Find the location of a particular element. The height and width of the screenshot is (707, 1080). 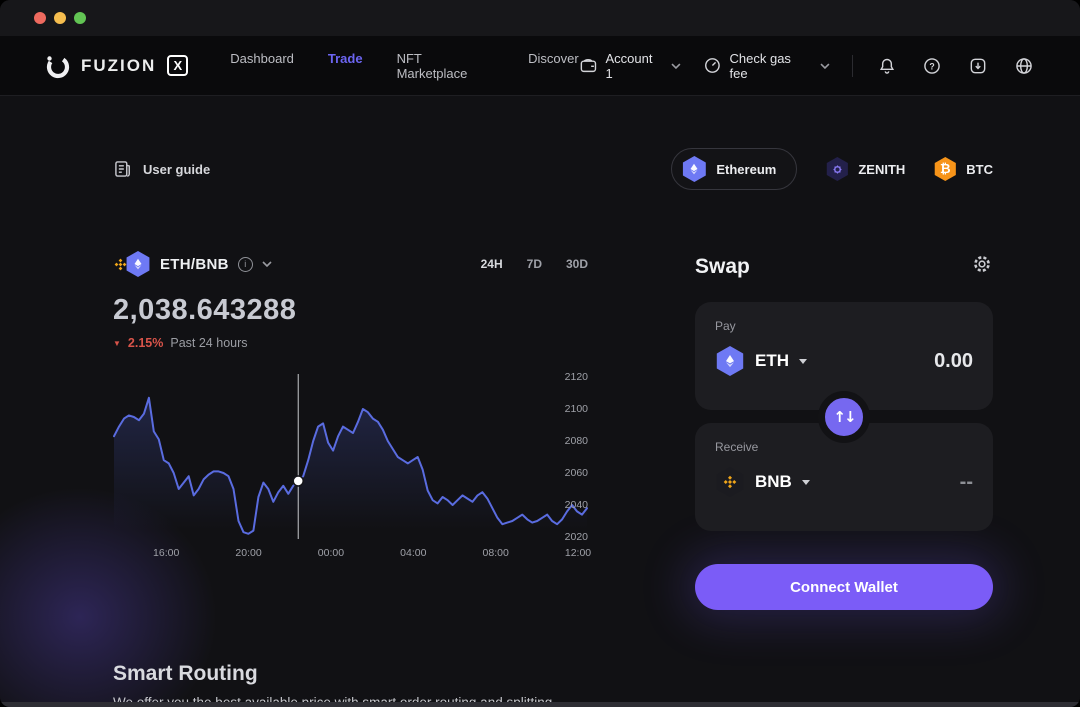

pair-selector: ETH/BNB i is located at coordinates (192, 264).